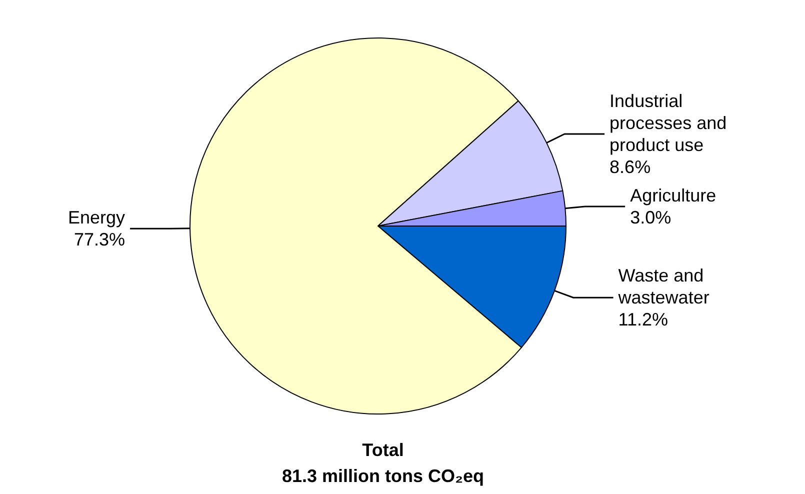 The image size is (805, 494). I want to click on data-label: 8.6%, so click(630, 166).